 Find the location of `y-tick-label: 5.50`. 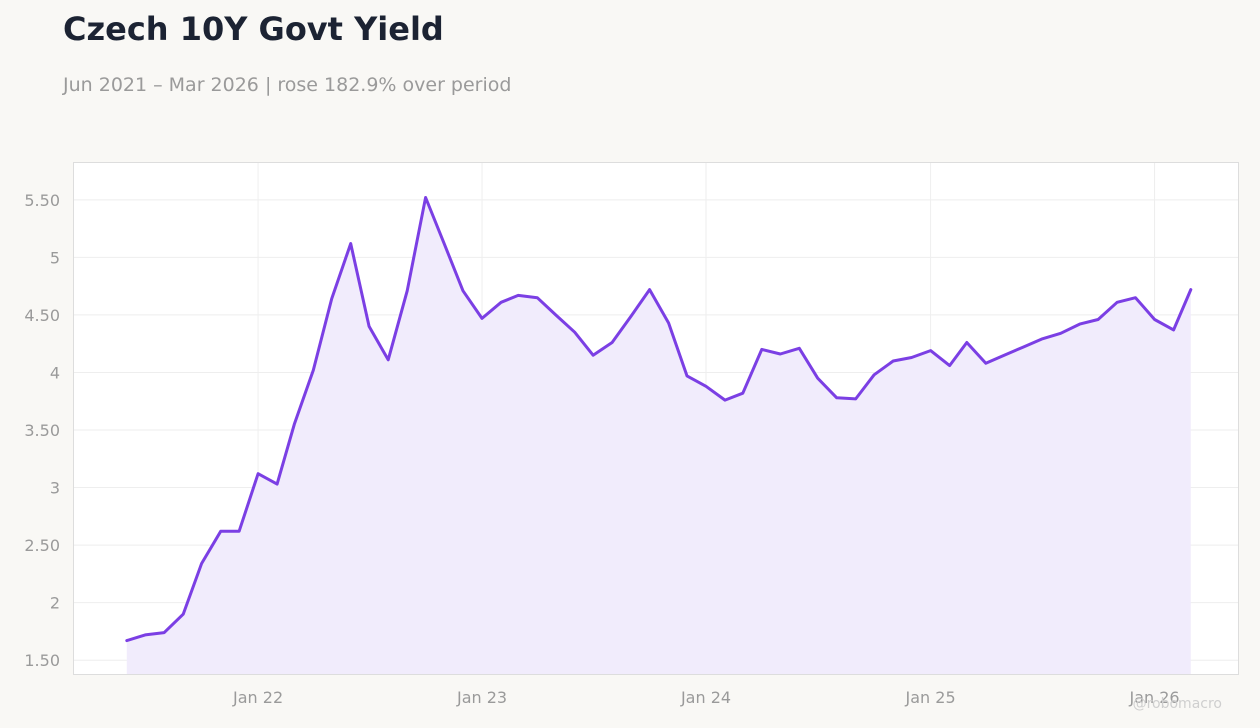

y-tick-label: 5.50 is located at coordinates (42, 200).